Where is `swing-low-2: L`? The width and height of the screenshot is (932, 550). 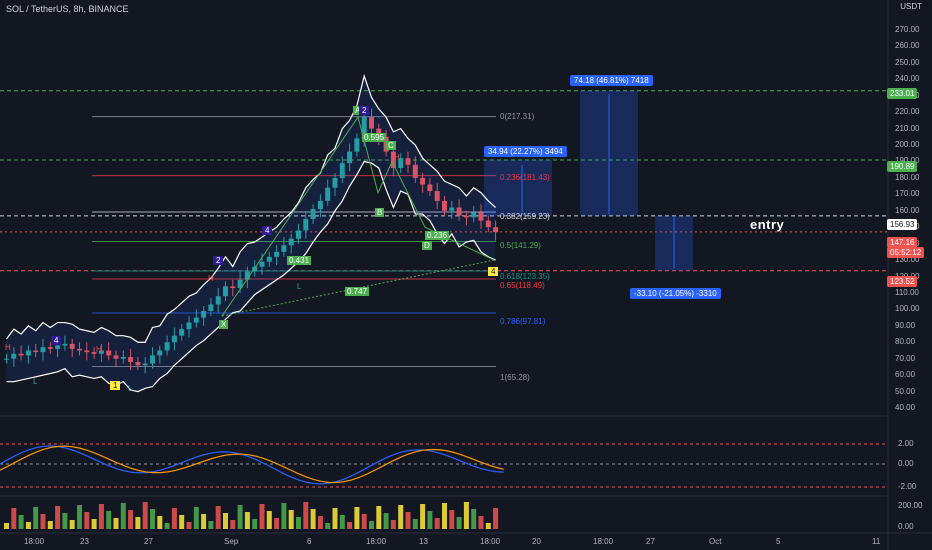 swing-low-2: L is located at coordinates (130, 388).